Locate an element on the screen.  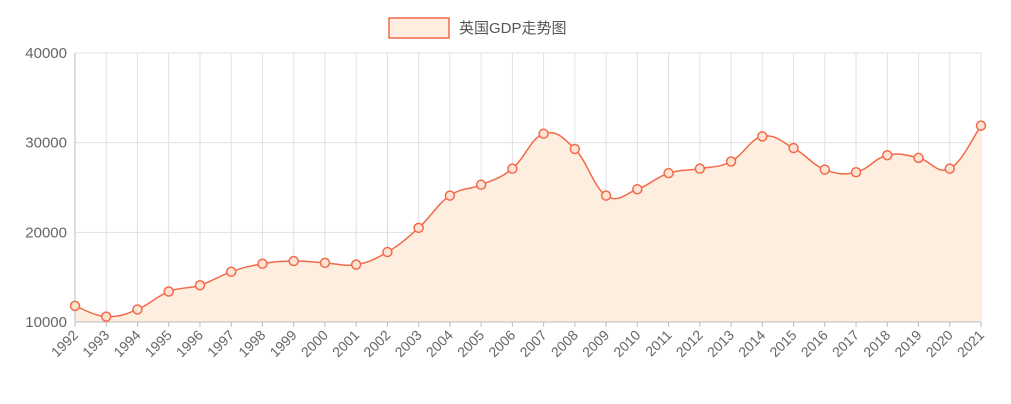
x-tick-label: 2012 is located at coordinates (689, 343).